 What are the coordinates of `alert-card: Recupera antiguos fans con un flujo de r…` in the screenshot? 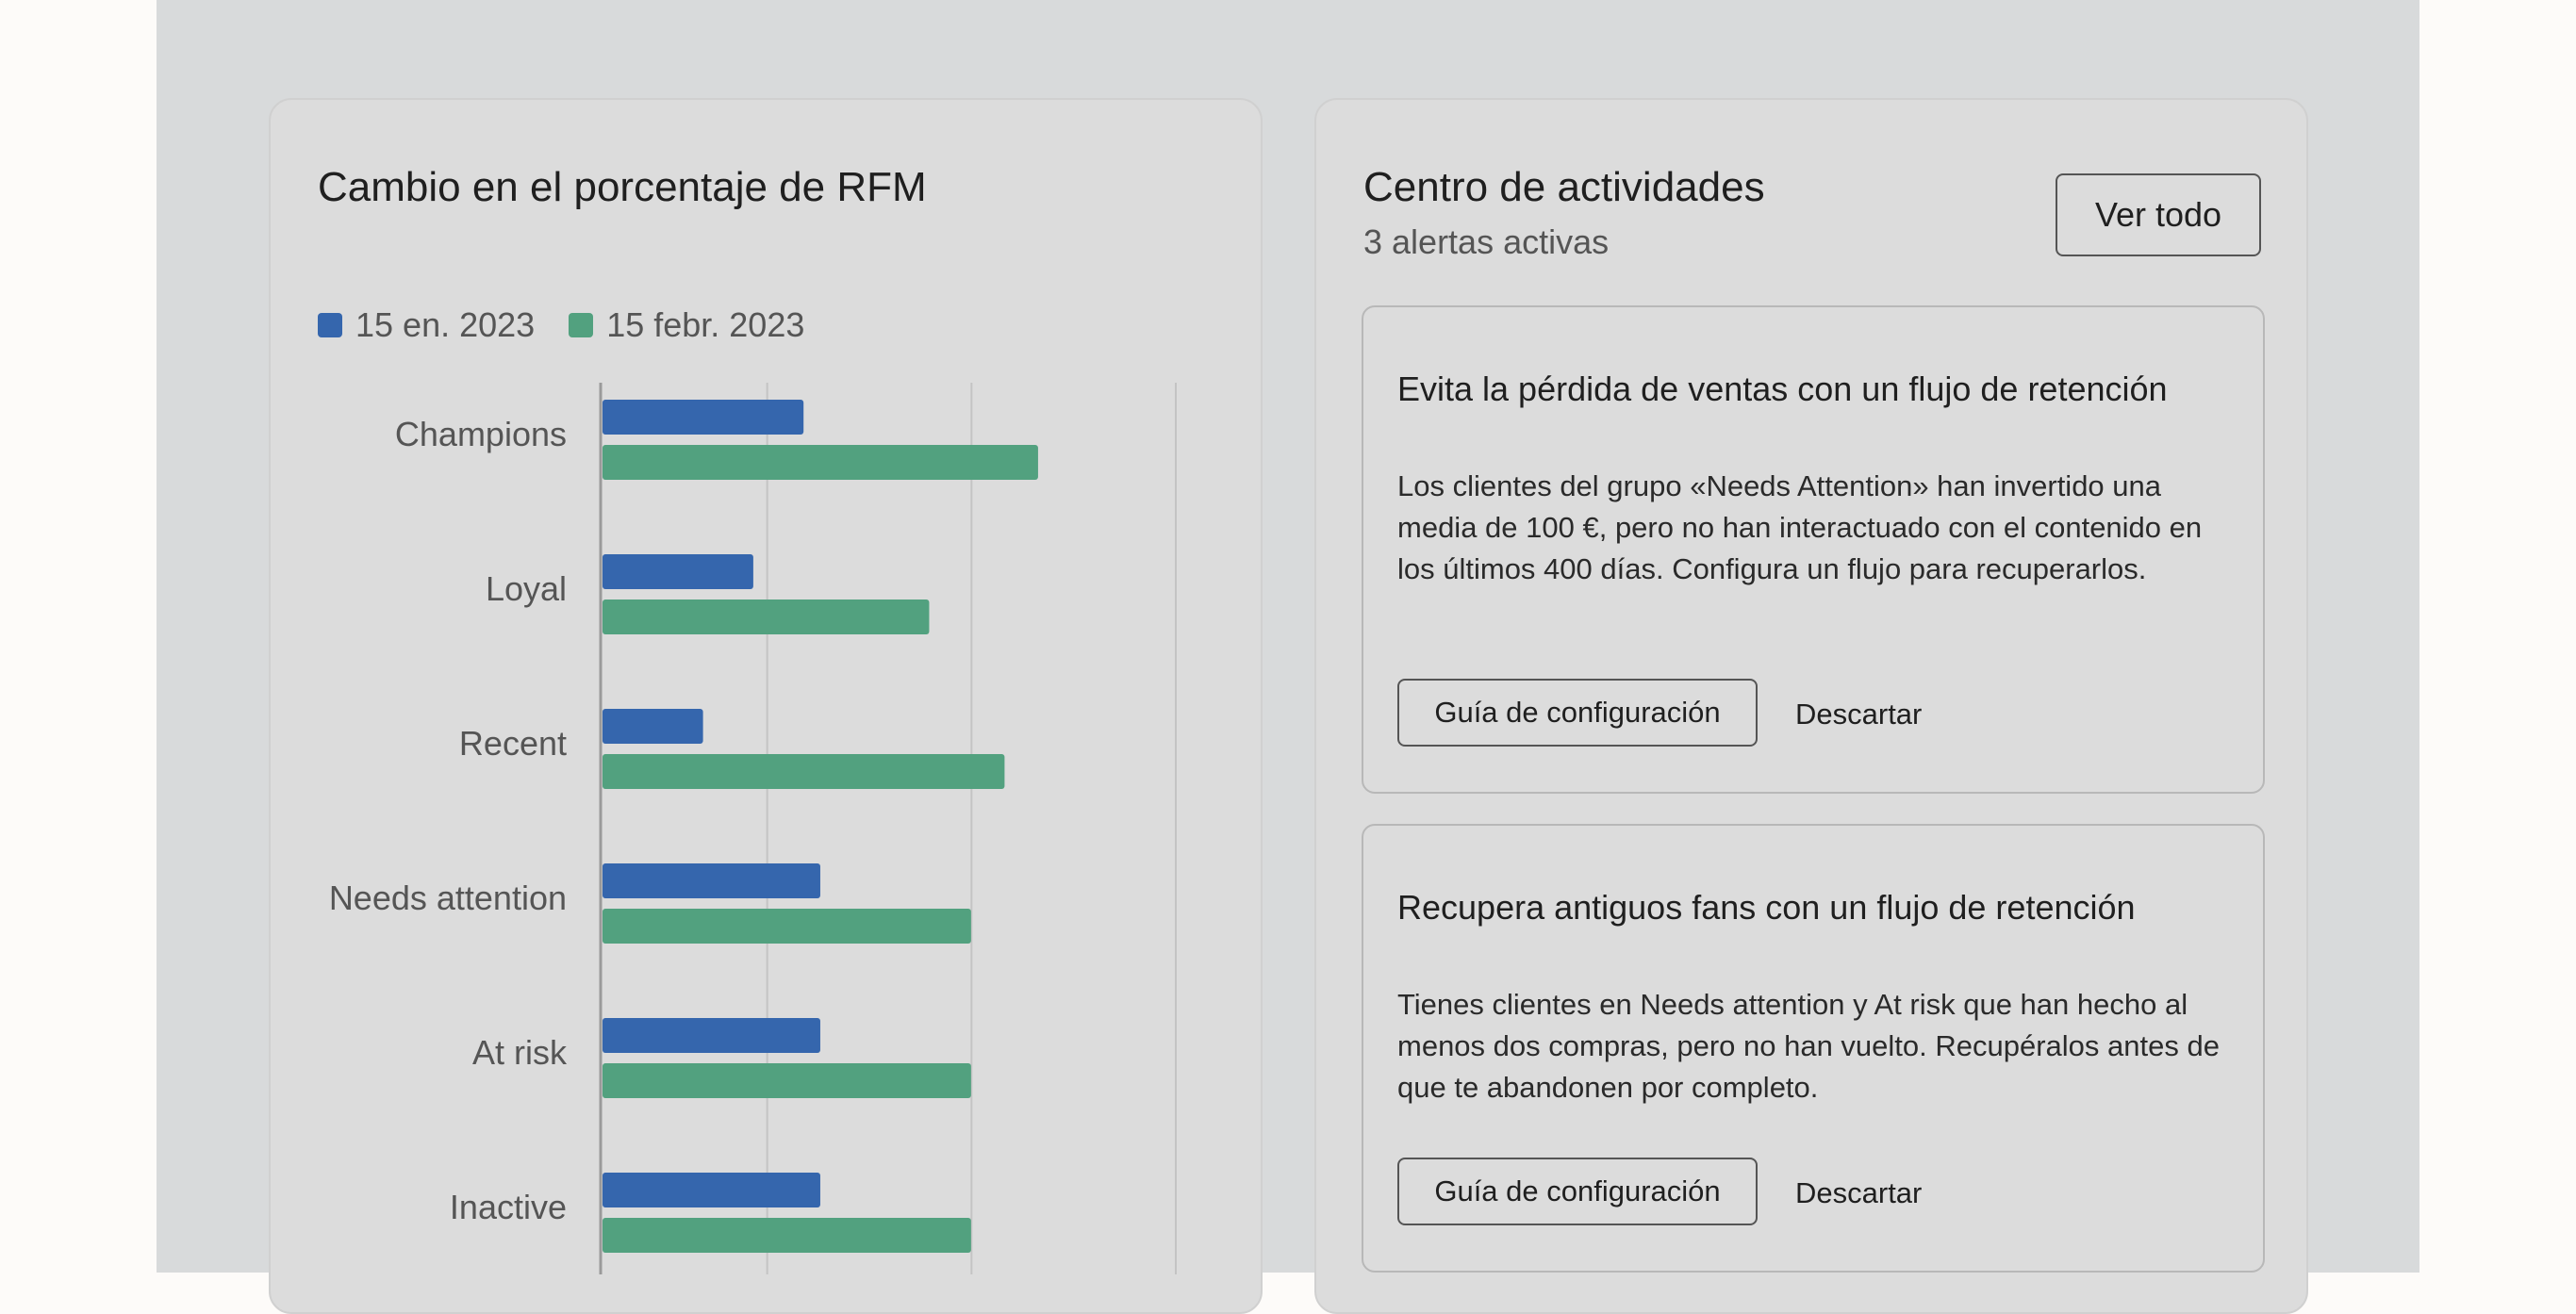 It's located at (1813, 1048).